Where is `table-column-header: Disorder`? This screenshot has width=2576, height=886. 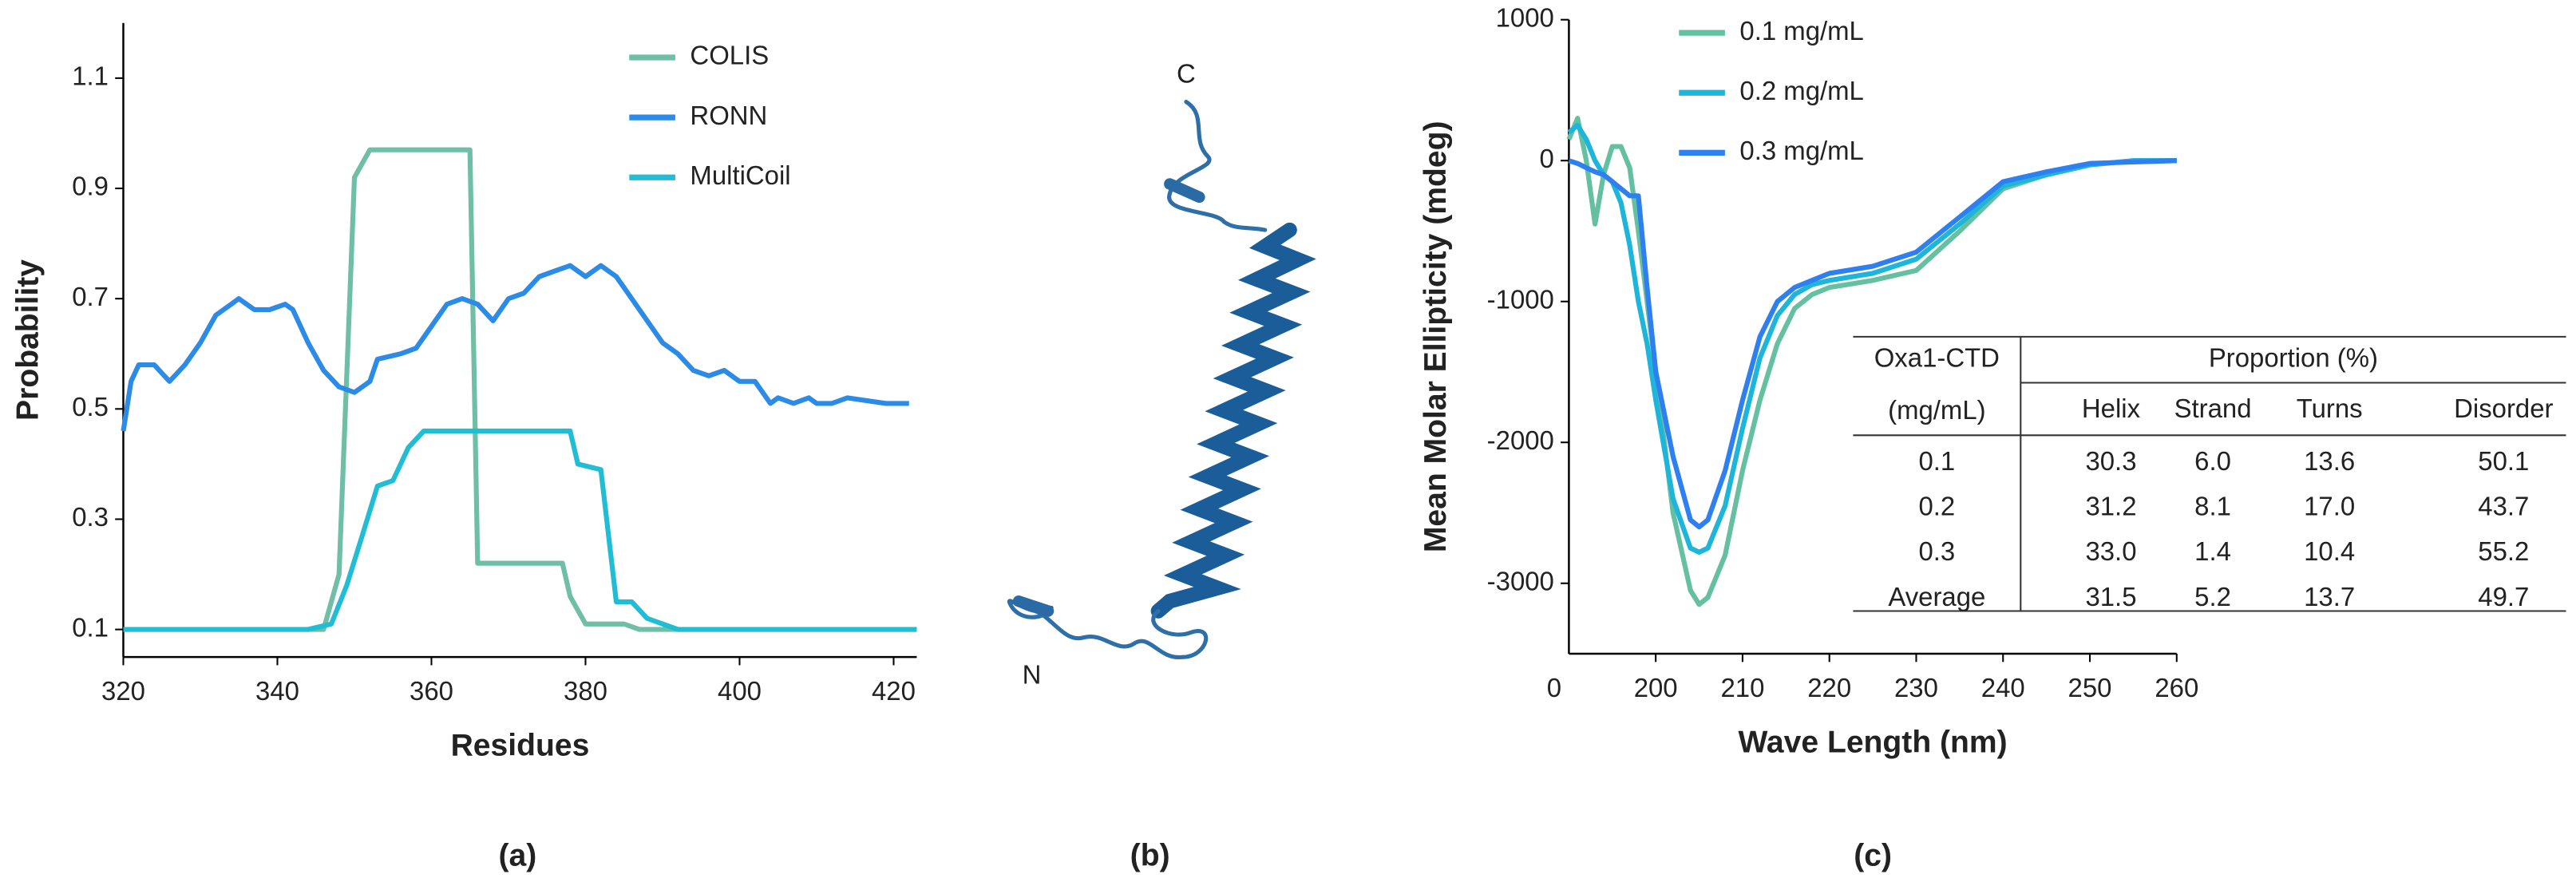
table-column-header: Disorder is located at coordinates (2504, 408).